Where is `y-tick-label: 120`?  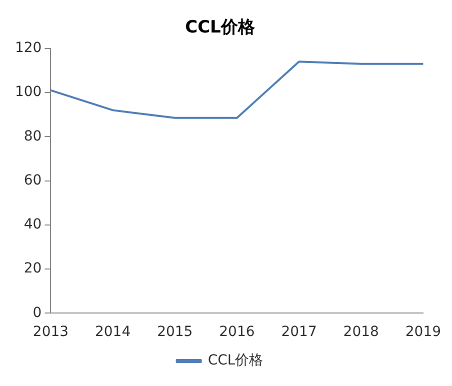 y-tick-label: 120 is located at coordinates (28, 48).